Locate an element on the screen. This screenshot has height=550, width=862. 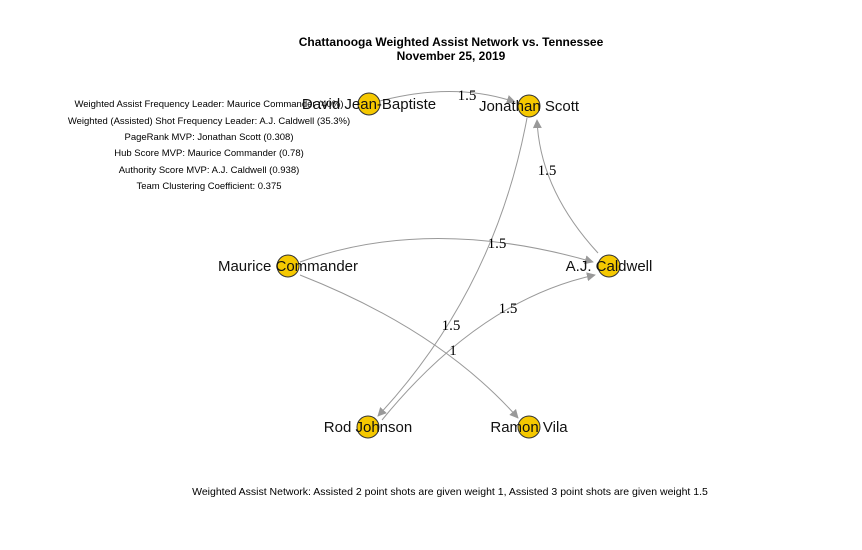
edge-rj-to-ajc is located at coordinates (488, 346).